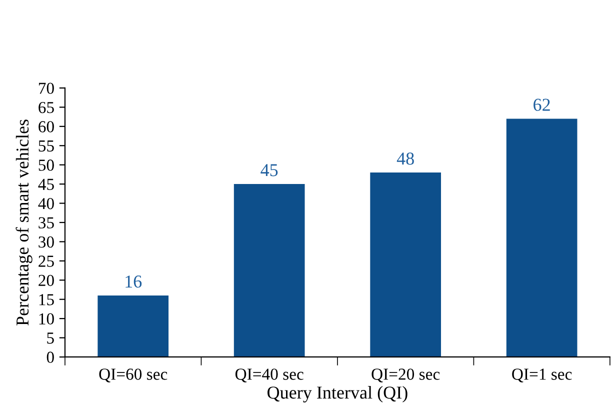  What do you see at coordinates (134, 282) in the screenshot?
I see `data-label: 16` at bounding box center [134, 282].